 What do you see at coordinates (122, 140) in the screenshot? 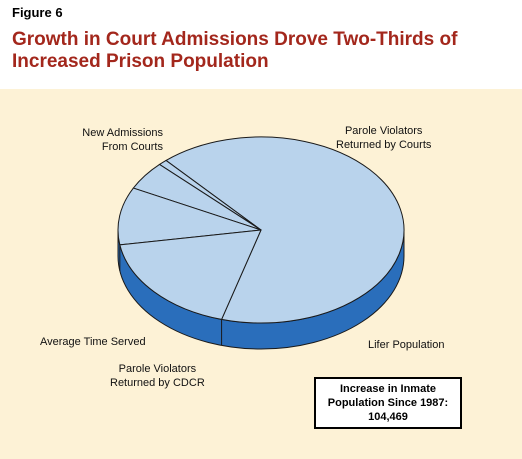
I see `slice-label-new-admissions: New Admissions From Courts` at bounding box center [122, 140].